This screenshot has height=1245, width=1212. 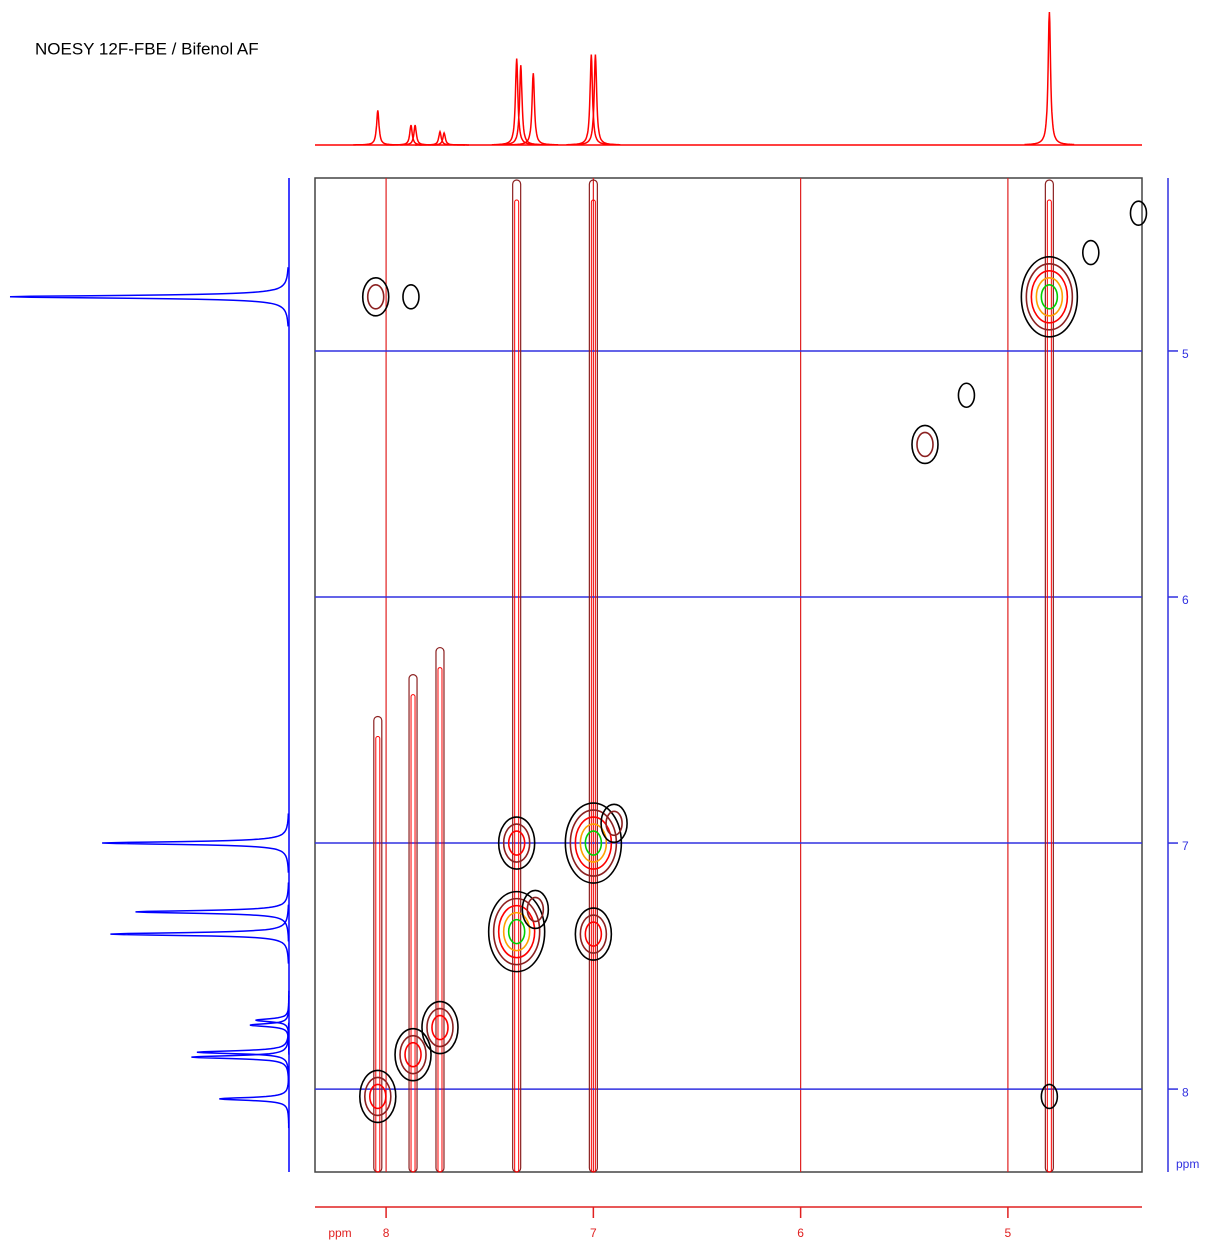 What do you see at coordinates (800, 1233) in the screenshot?
I see `x-tick-label: 6` at bounding box center [800, 1233].